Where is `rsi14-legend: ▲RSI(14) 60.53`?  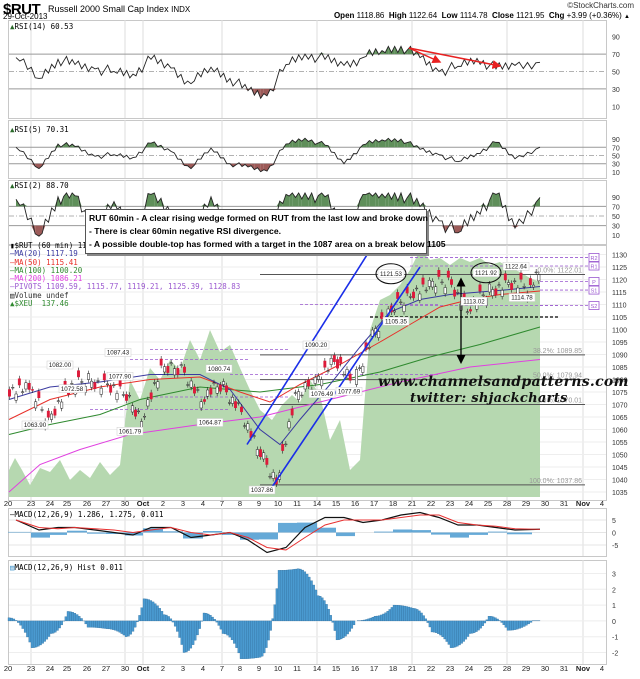
rsi14-legend: ▲RSI(14) 60.53 is located at coordinates (41, 26).